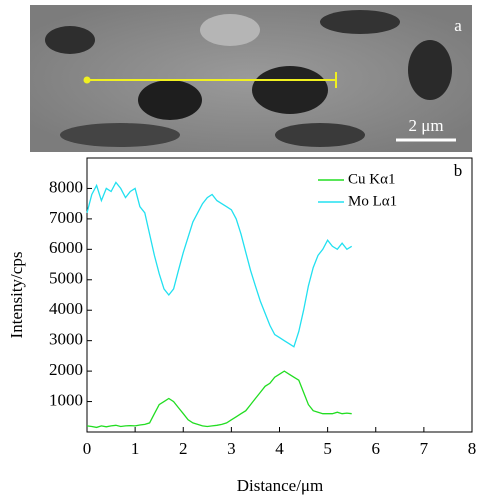  What do you see at coordinates (279, 448) in the screenshot?
I see `x-tick-label: 4` at bounding box center [279, 448].